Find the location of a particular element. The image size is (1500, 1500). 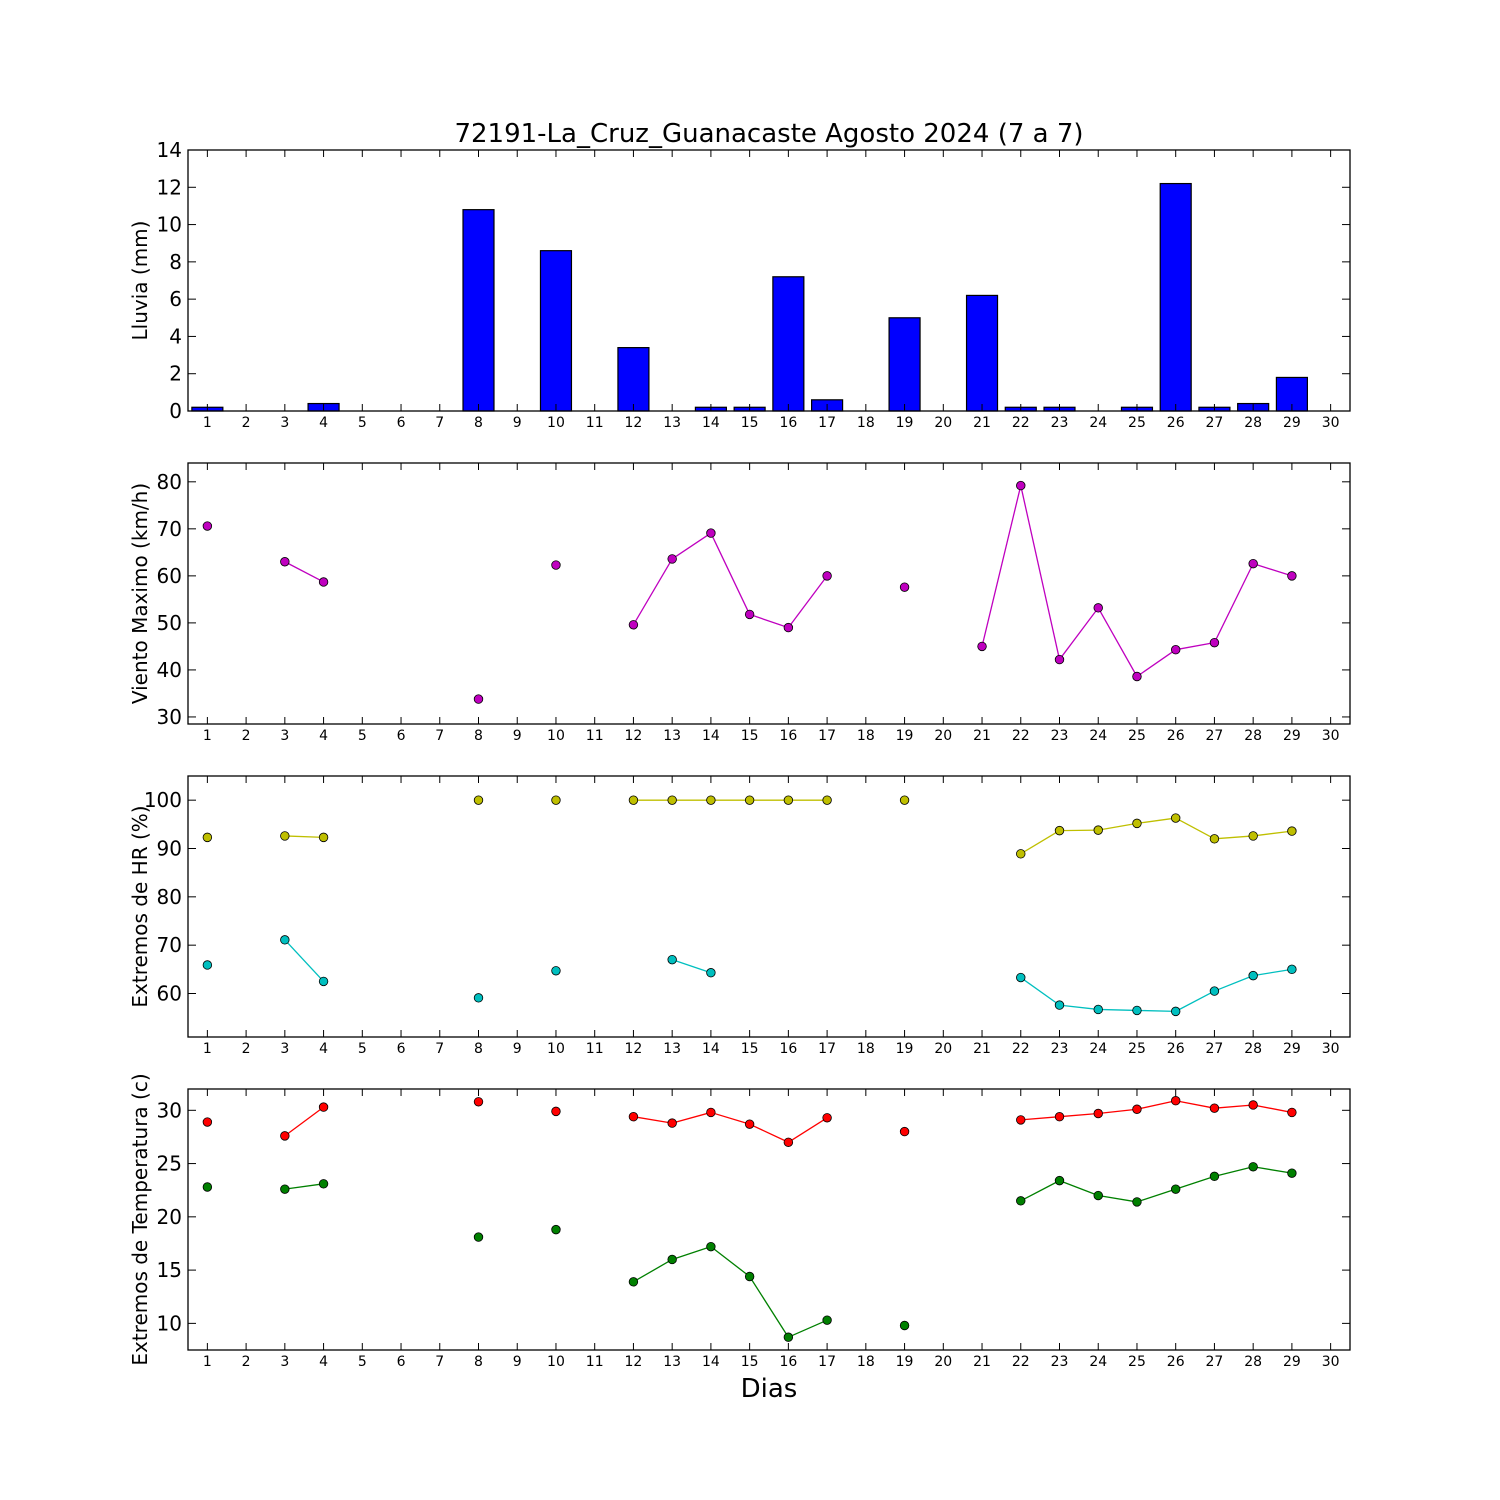

x-tick-label: 17 is located at coordinates (827, 736).